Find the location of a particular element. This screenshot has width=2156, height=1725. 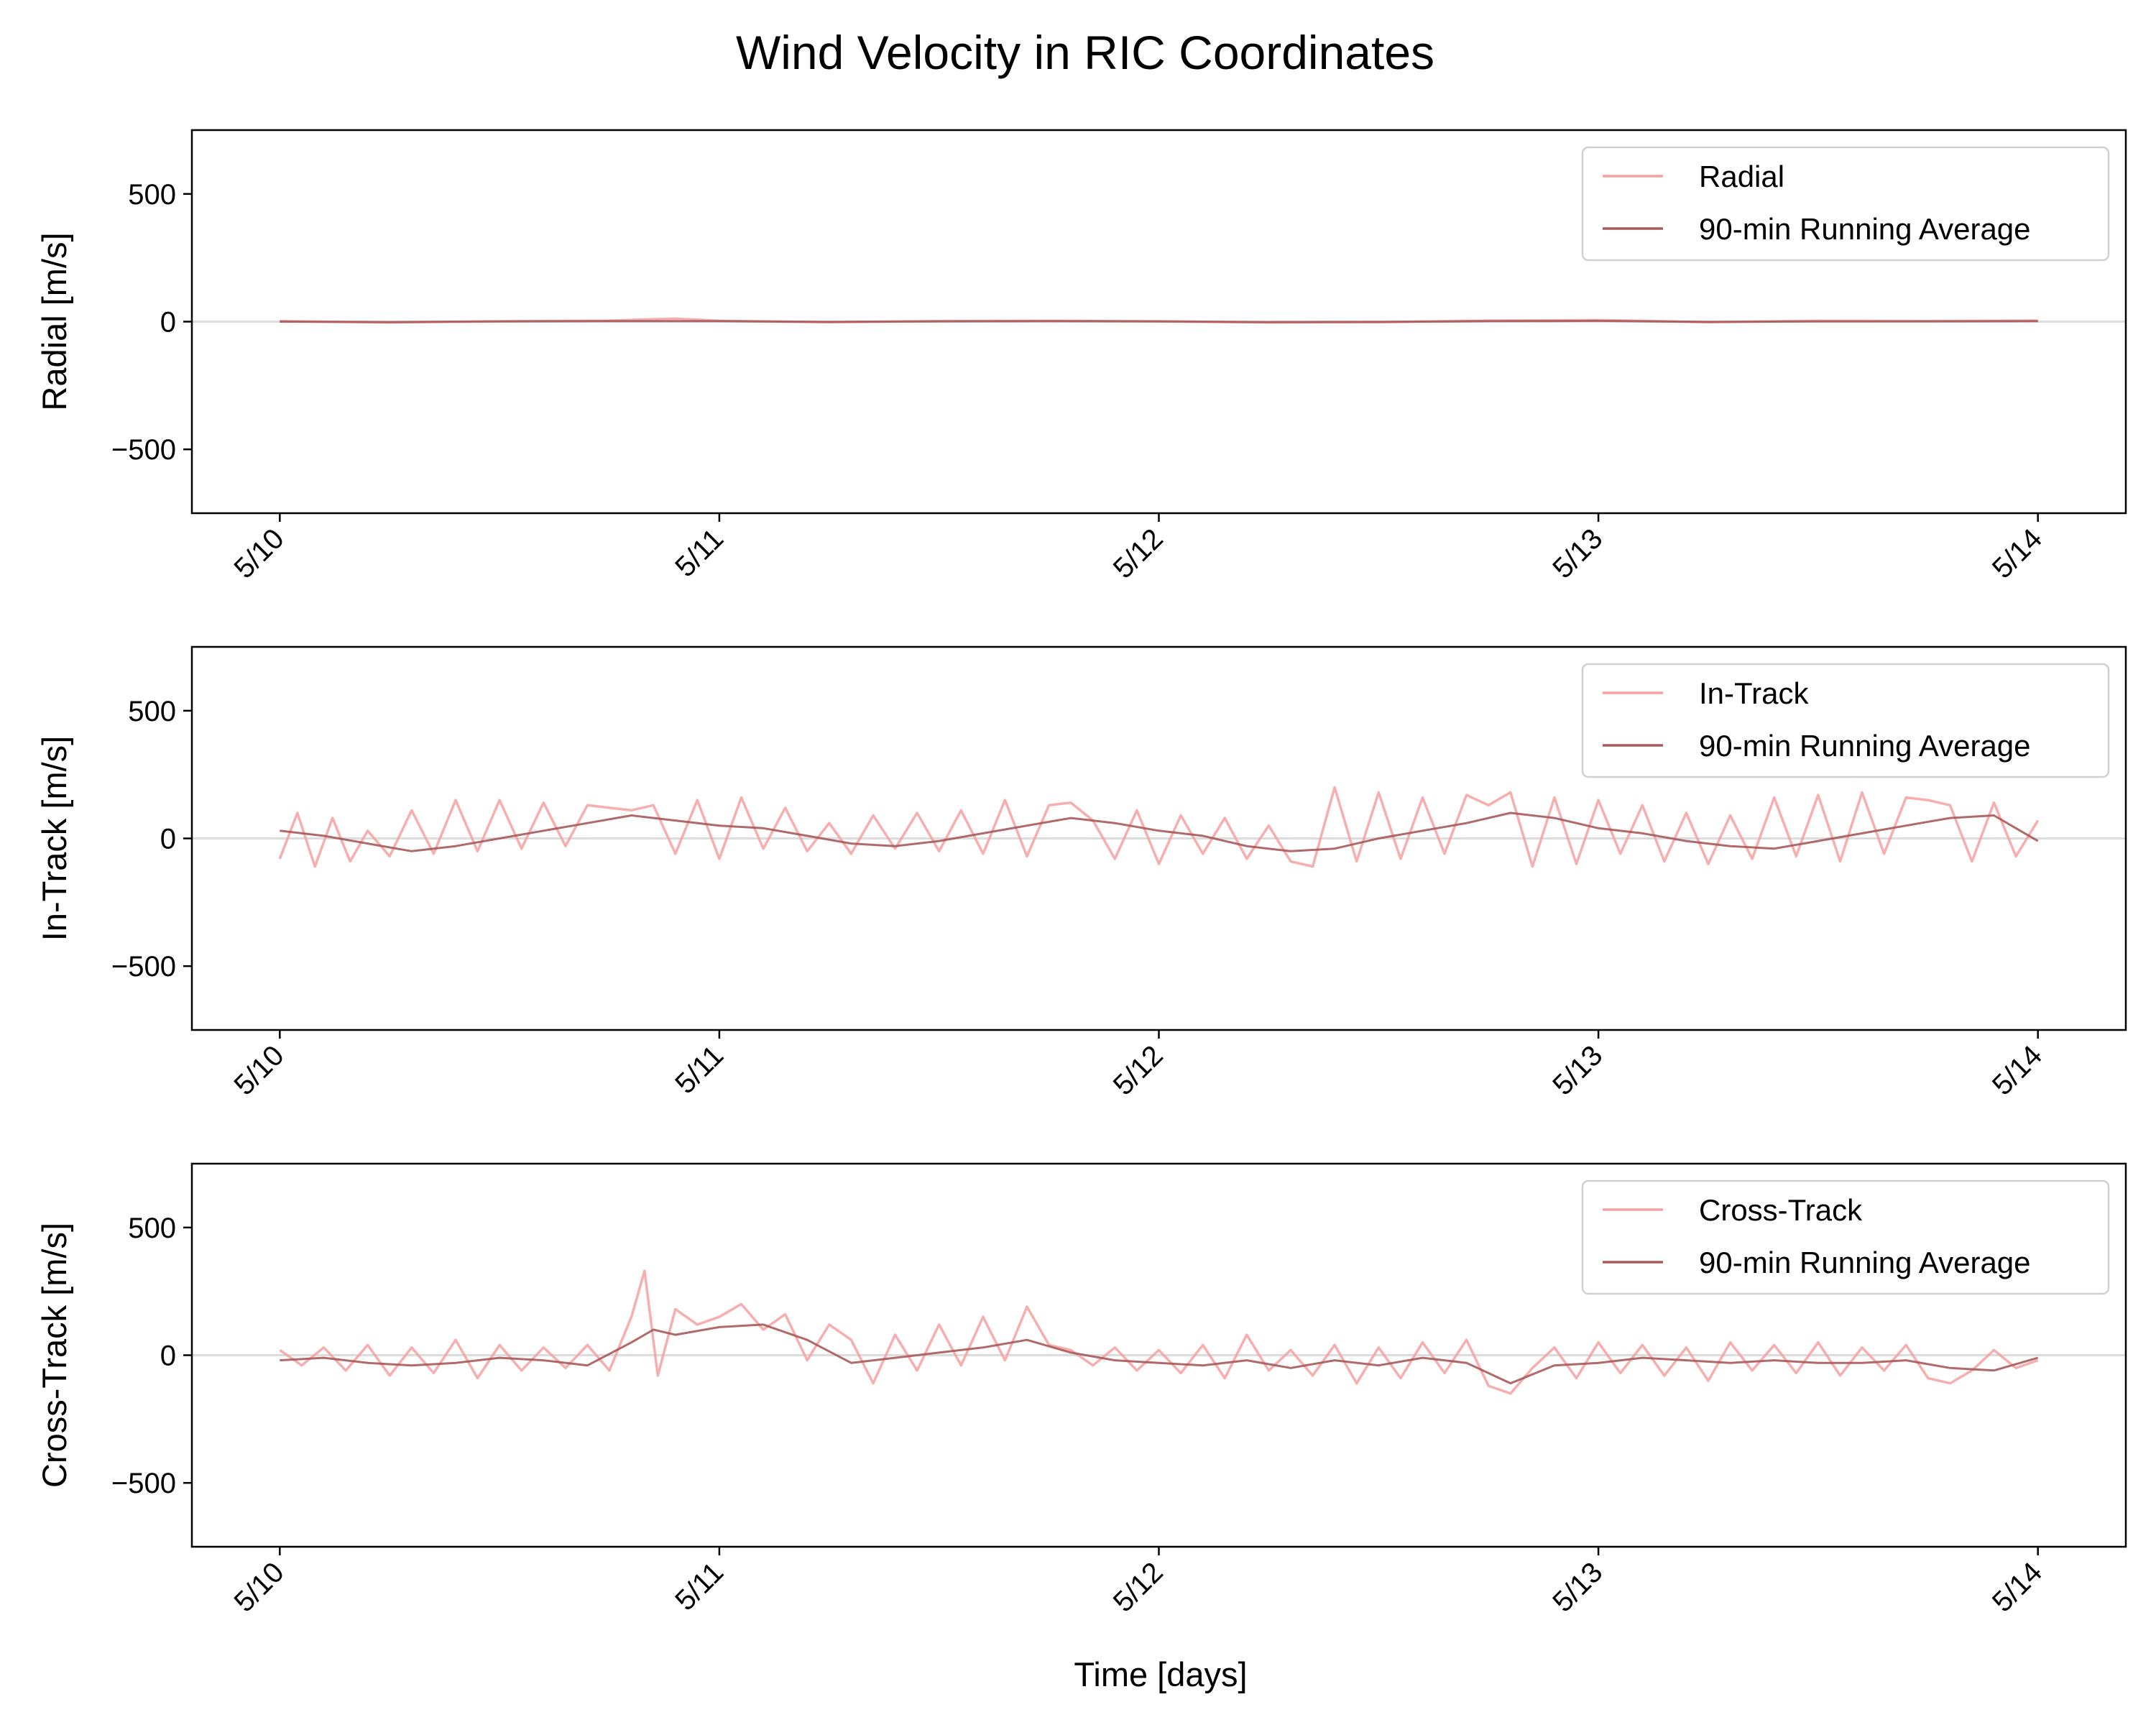

series-line-in-track is located at coordinates (1159, 827).